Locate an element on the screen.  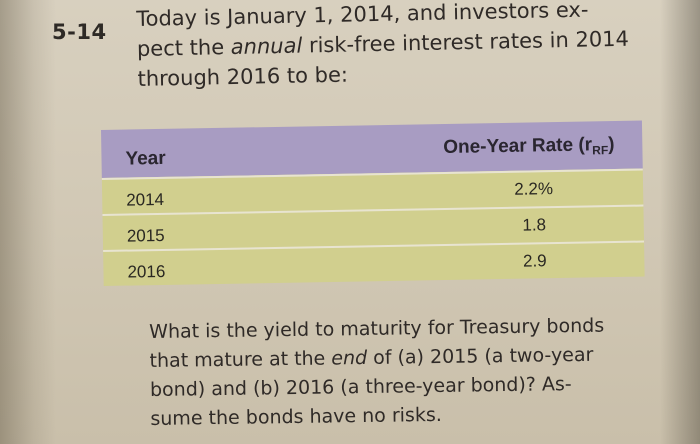
intro-line-2-rest: risk-free interest rates in 2014 is located at coordinates (466, 42).